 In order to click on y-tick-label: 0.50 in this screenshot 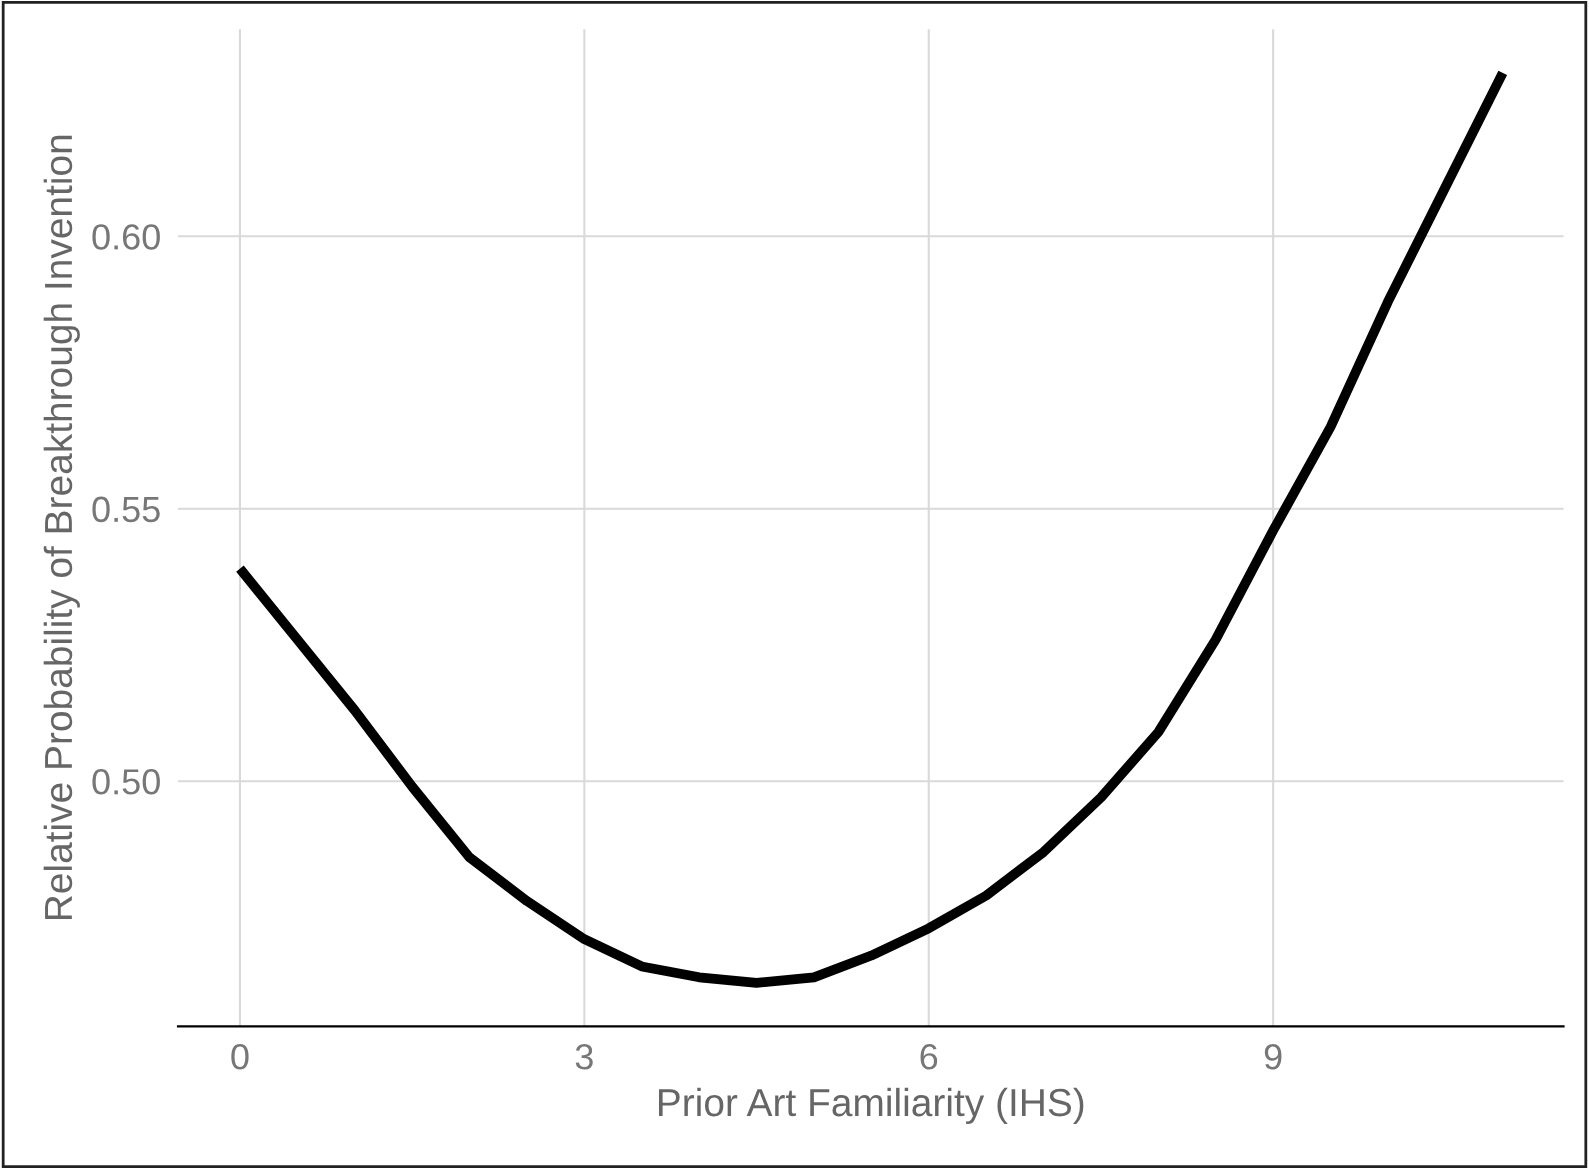, I will do `click(126, 782)`.